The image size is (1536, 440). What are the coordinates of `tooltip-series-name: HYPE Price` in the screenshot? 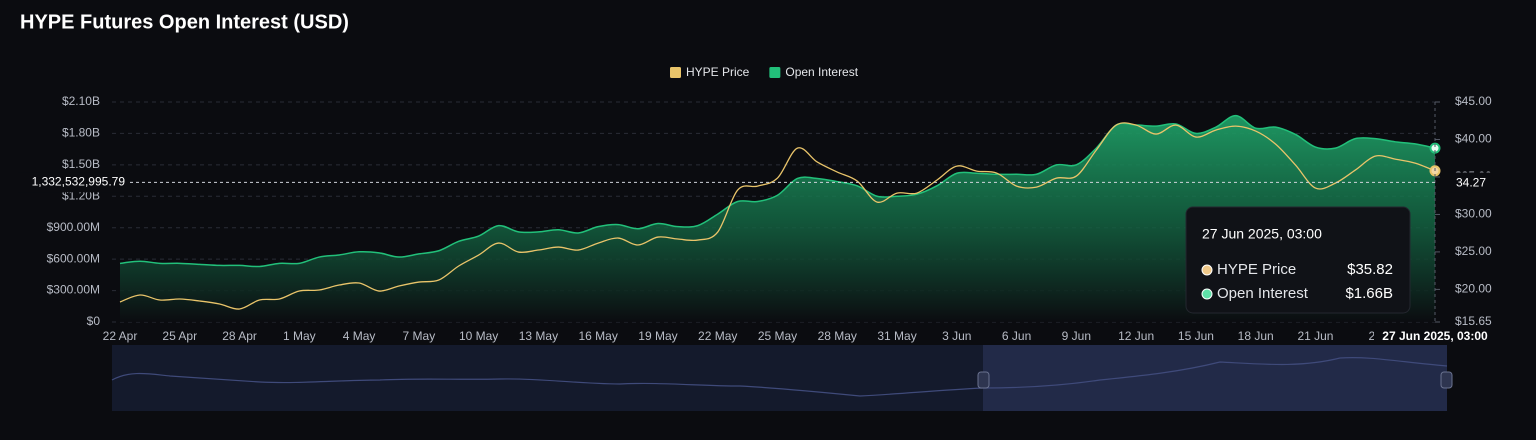 It's located at (1256, 269).